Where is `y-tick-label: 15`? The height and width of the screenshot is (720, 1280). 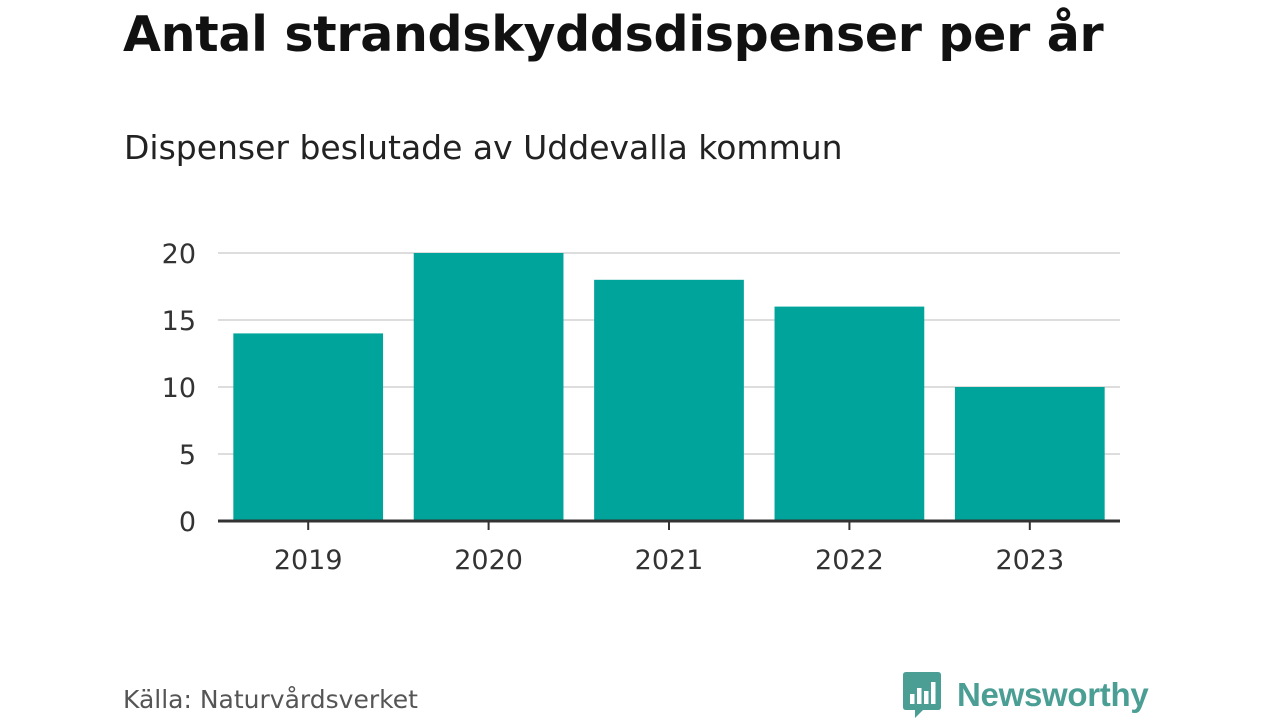 y-tick-label: 15 is located at coordinates (179, 321).